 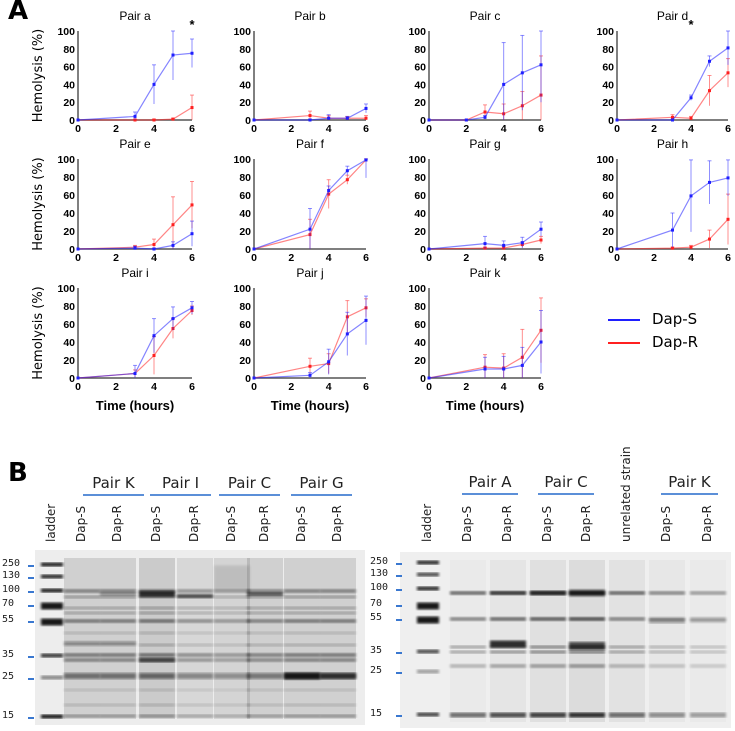 I want to click on gel-background, so click(x=565, y=640).